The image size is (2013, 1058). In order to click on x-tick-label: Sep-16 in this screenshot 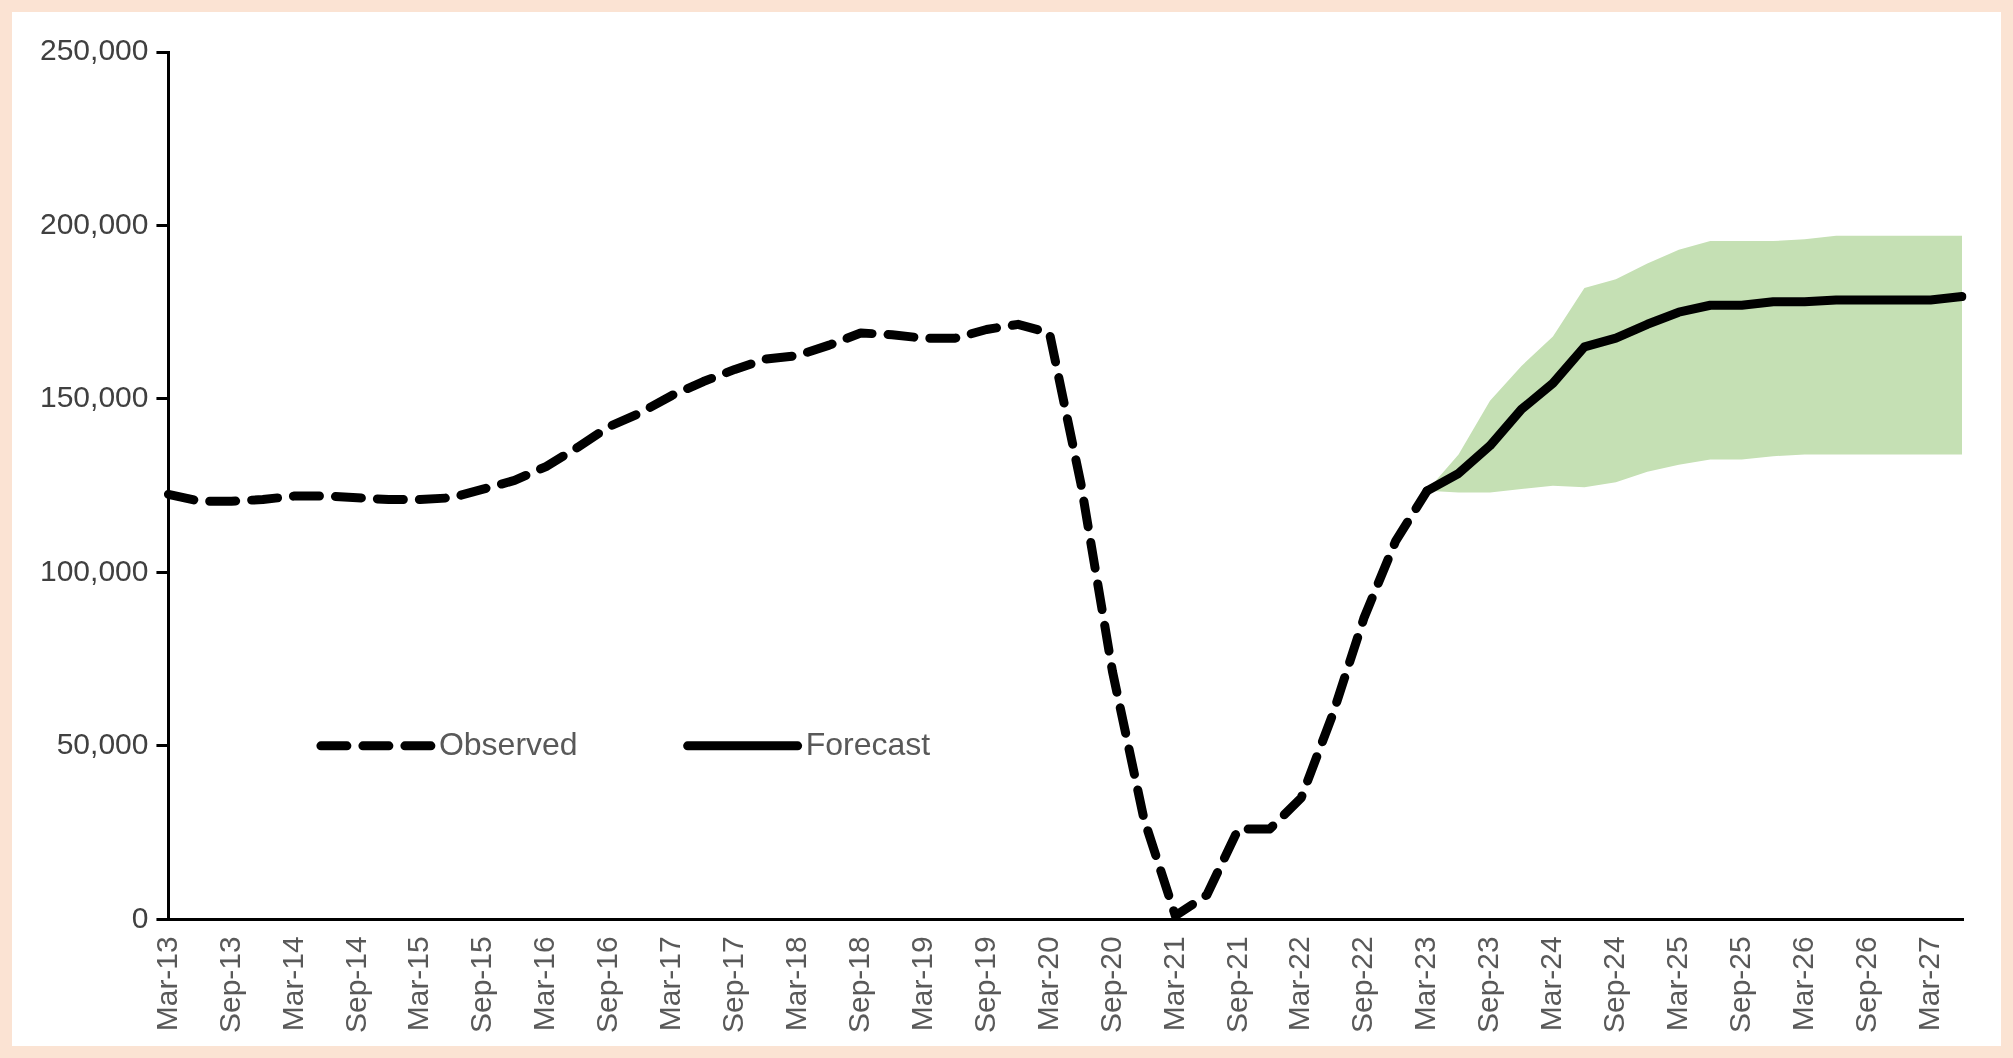, I will do `click(607, 985)`.